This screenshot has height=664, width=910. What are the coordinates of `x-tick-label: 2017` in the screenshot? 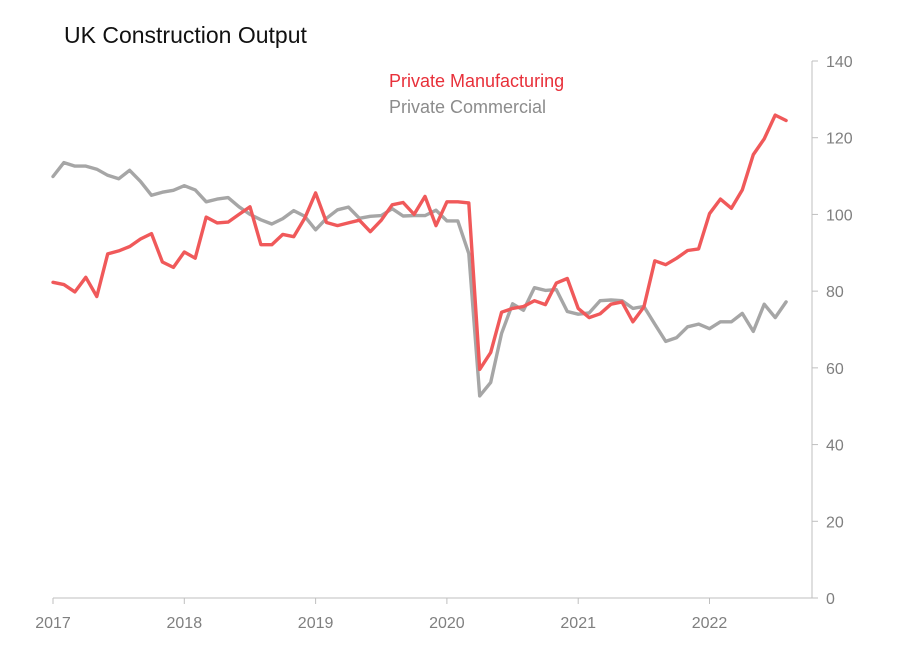 It's located at (53, 623).